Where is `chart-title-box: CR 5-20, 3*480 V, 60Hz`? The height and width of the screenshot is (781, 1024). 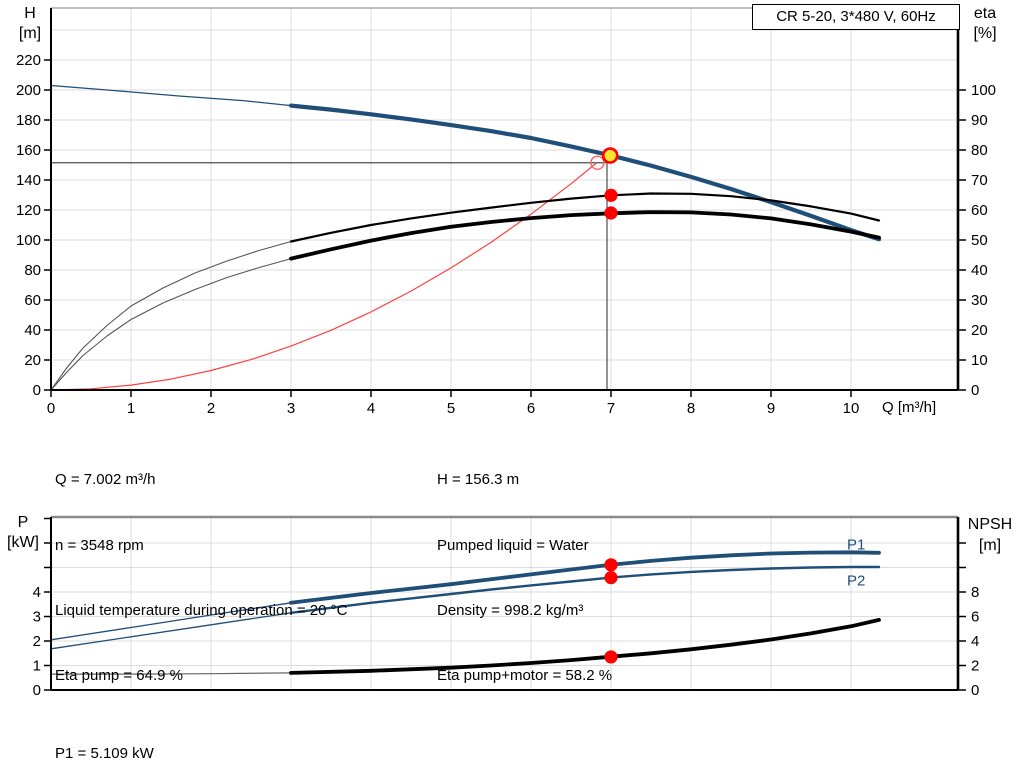
chart-title-box: CR 5-20, 3*480 V, 60Hz is located at coordinates (856, 17).